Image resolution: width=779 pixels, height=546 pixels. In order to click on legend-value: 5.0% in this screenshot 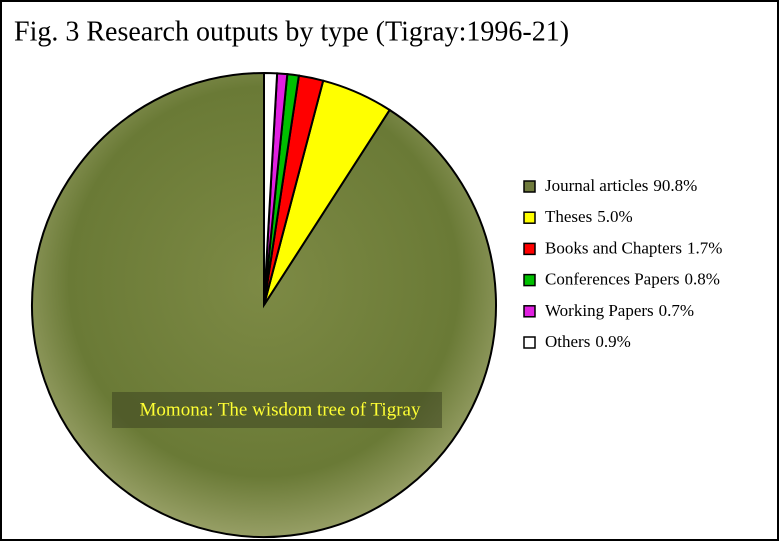, I will do `click(614, 216)`.